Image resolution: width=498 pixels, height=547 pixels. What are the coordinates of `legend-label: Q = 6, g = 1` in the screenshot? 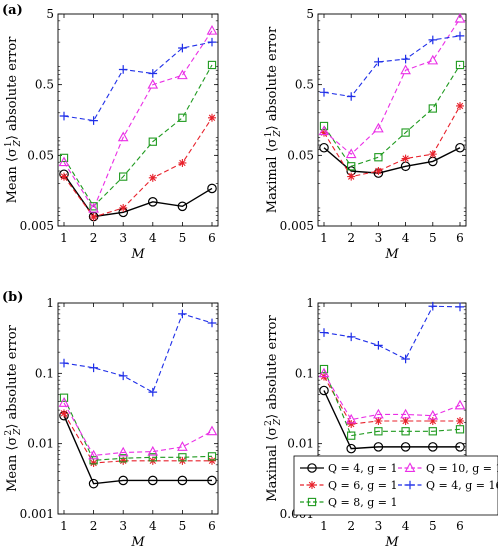 It's located at (362, 485).